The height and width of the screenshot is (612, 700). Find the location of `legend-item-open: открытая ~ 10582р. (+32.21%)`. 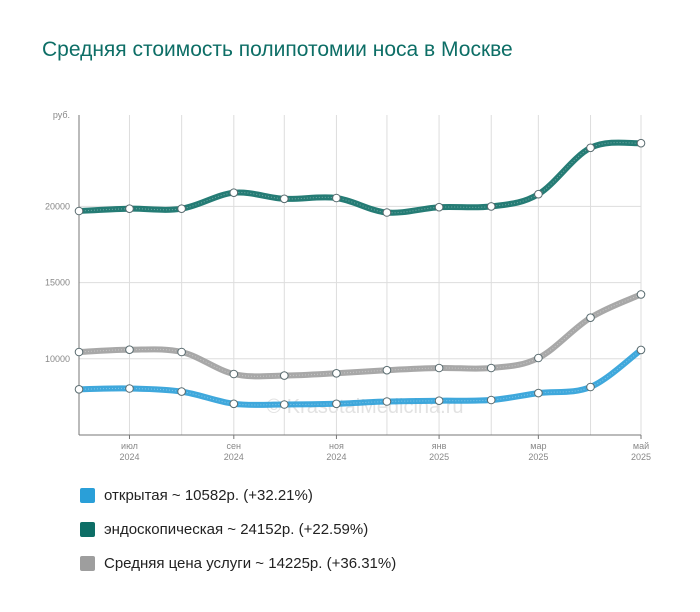

legend-item-open: открытая ~ 10582р. (+32.21%) is located at coordinates (196, 495).